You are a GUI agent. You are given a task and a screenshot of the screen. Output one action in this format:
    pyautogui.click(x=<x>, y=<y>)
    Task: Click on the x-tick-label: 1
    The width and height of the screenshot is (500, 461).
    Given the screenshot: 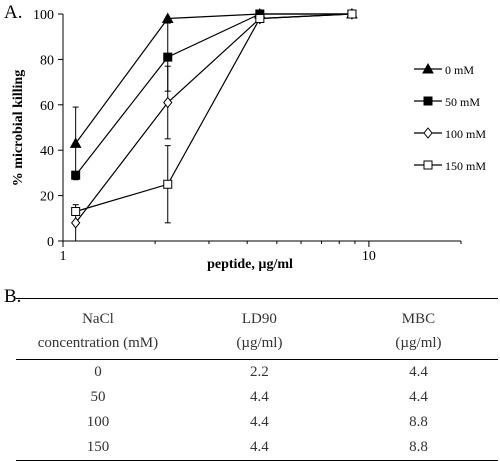 What is the action you would take?
    pyautogui.click(x=63, y=256)
    